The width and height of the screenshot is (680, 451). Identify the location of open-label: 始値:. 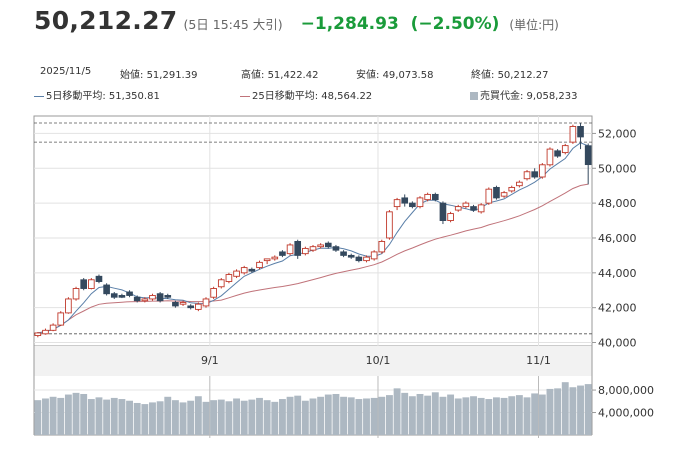
(132, 75).